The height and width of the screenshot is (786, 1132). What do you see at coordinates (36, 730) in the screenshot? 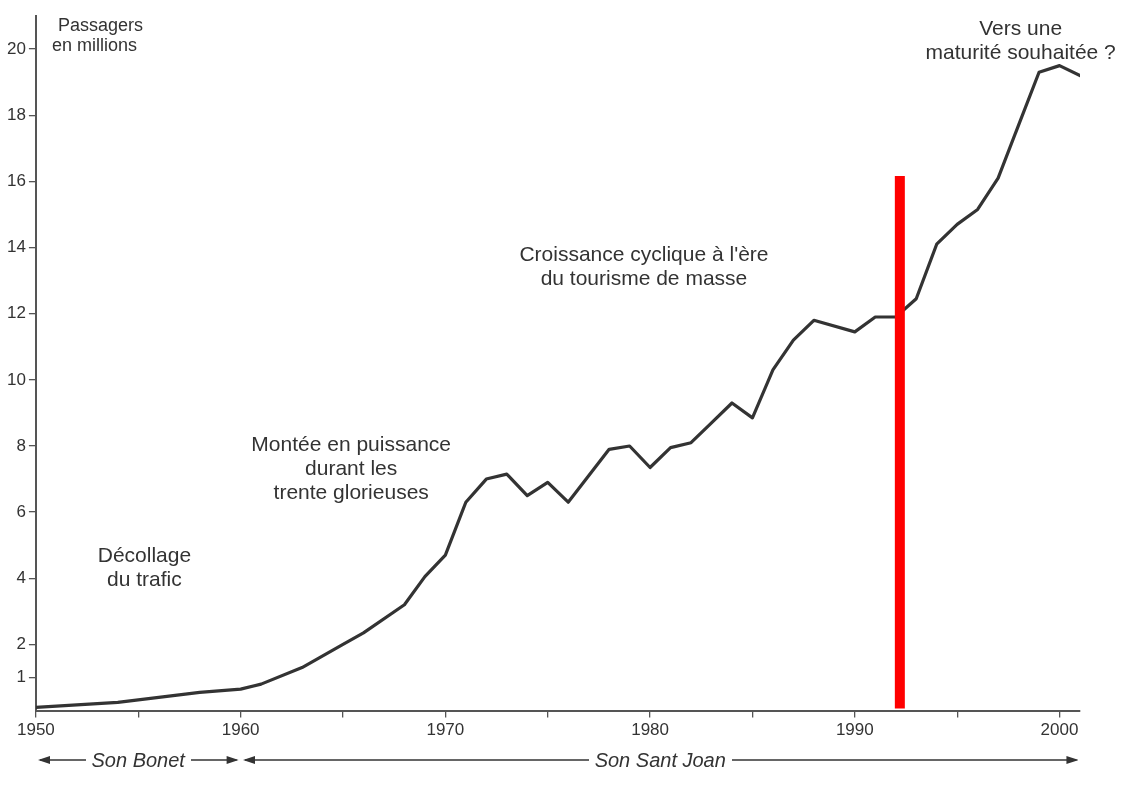
I see `x-tick-label: 1950` at bounding box center [36, 730].